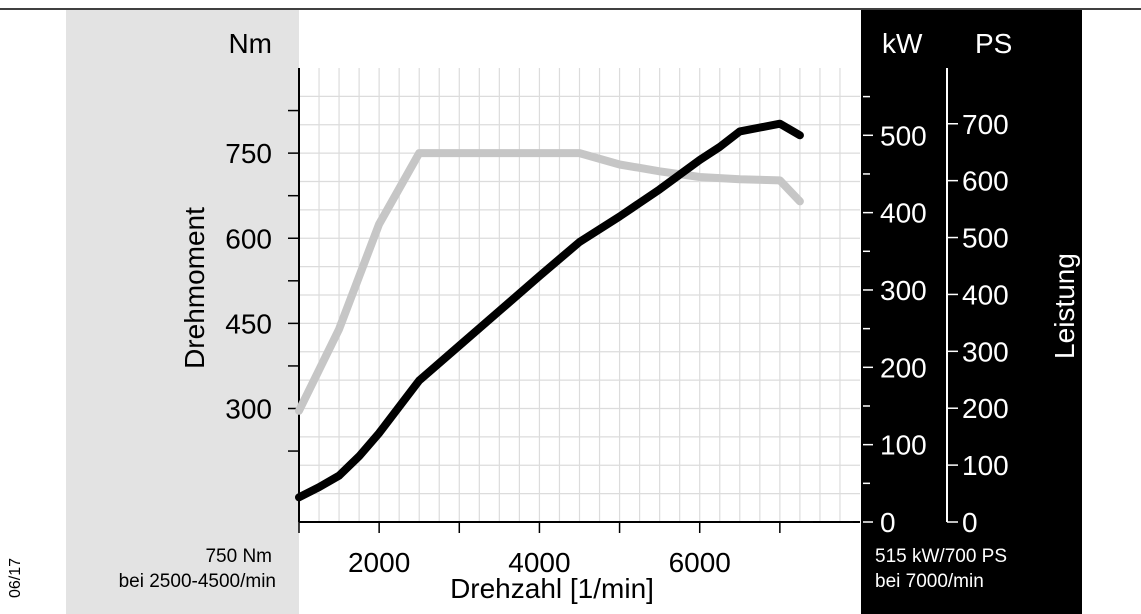  I want to click on ps-tick-label: 0, so click(970, 522).